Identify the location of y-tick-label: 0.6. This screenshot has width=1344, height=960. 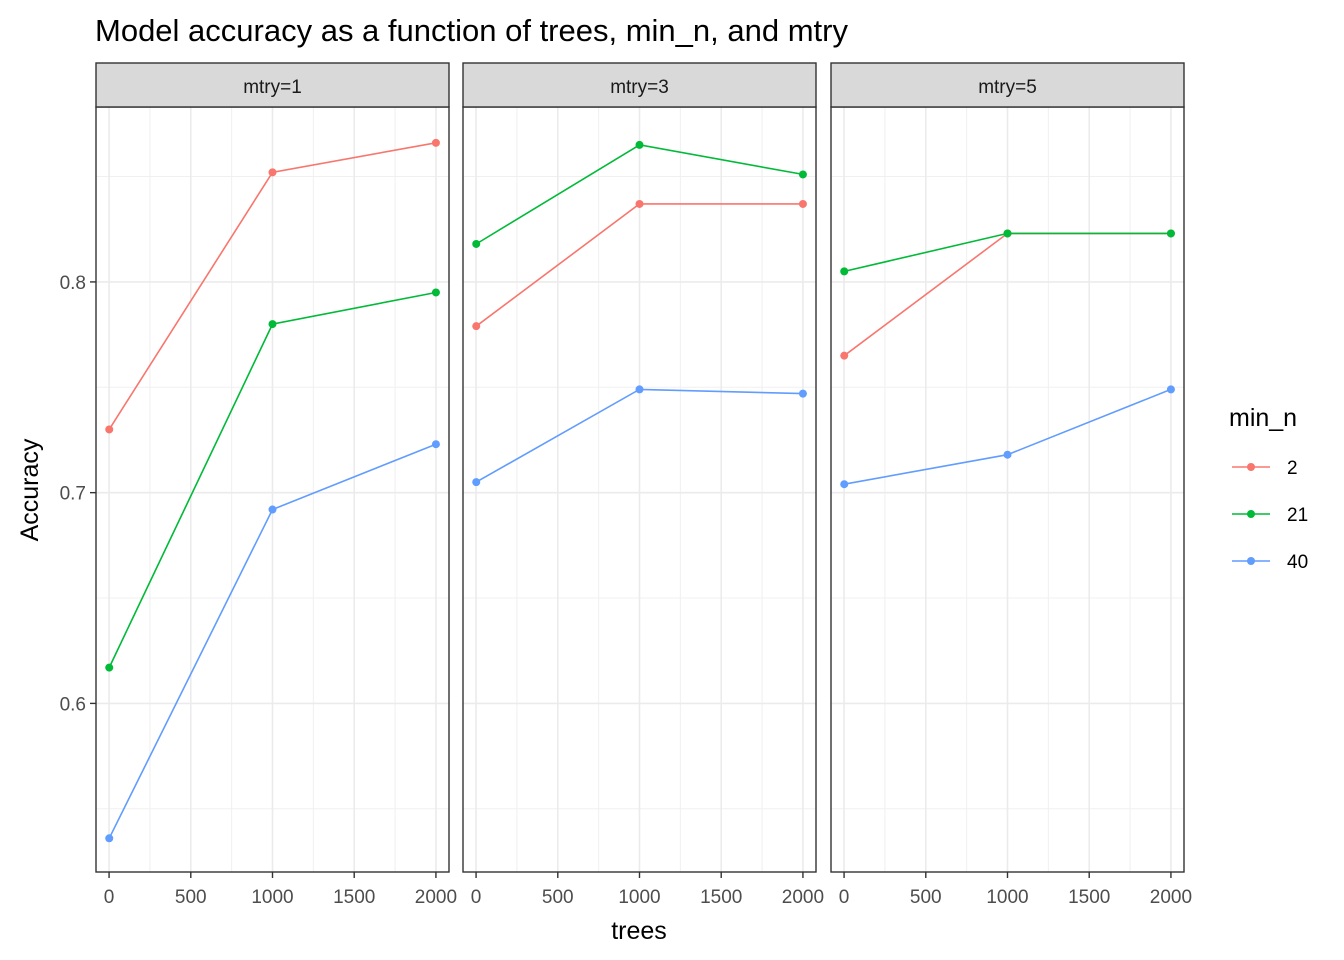
(73, 704).